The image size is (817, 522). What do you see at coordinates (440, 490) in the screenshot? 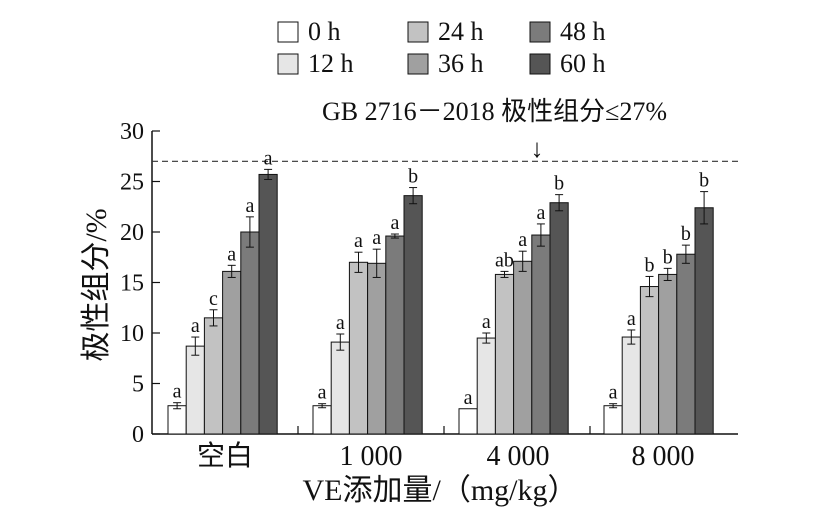
I see `x-axis-label: VE添加量/（mg/kg）` at bounding box center [440, 490].